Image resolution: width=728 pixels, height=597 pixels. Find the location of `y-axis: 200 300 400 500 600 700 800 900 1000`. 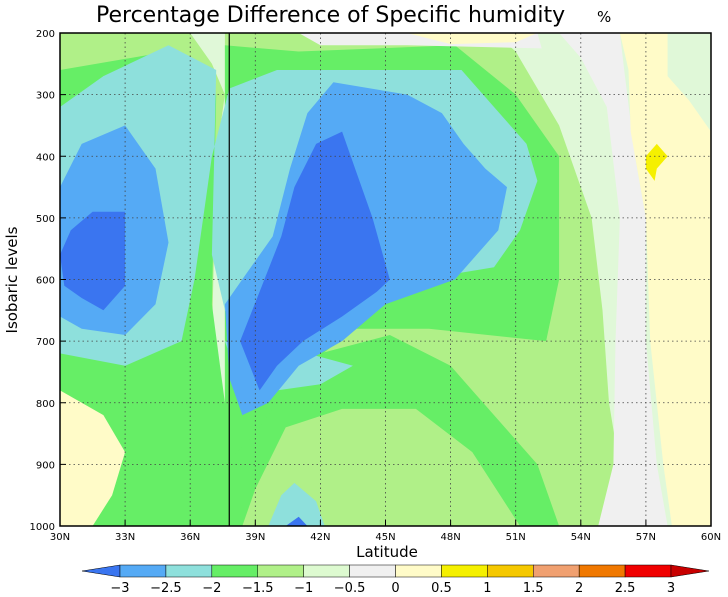

y-axis: 200 300 400 500 600 700 800 900 1000 is located at coordinates (48, 281).